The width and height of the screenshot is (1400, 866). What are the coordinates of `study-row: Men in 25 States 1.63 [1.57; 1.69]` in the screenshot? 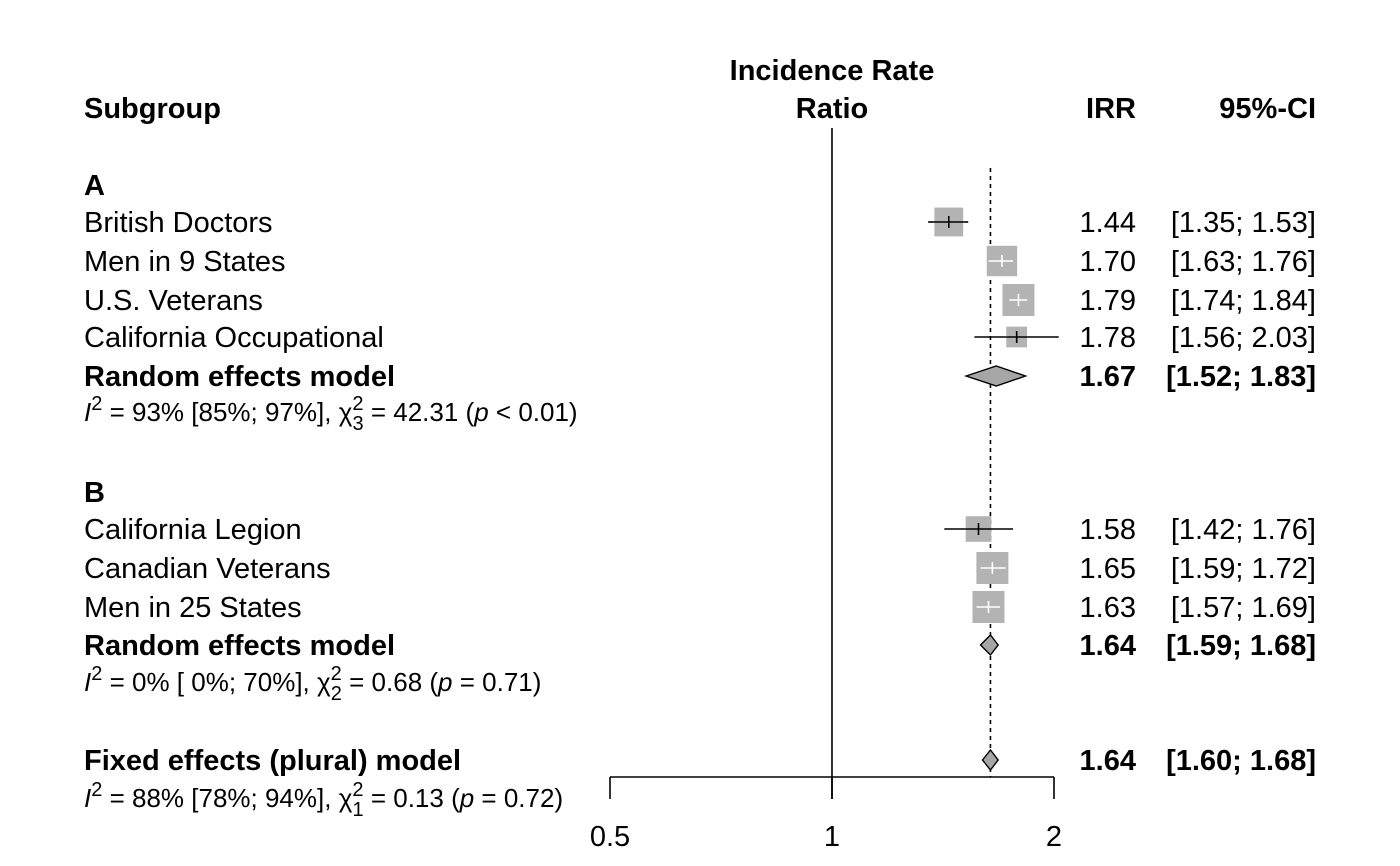 It's located at (700, 607).